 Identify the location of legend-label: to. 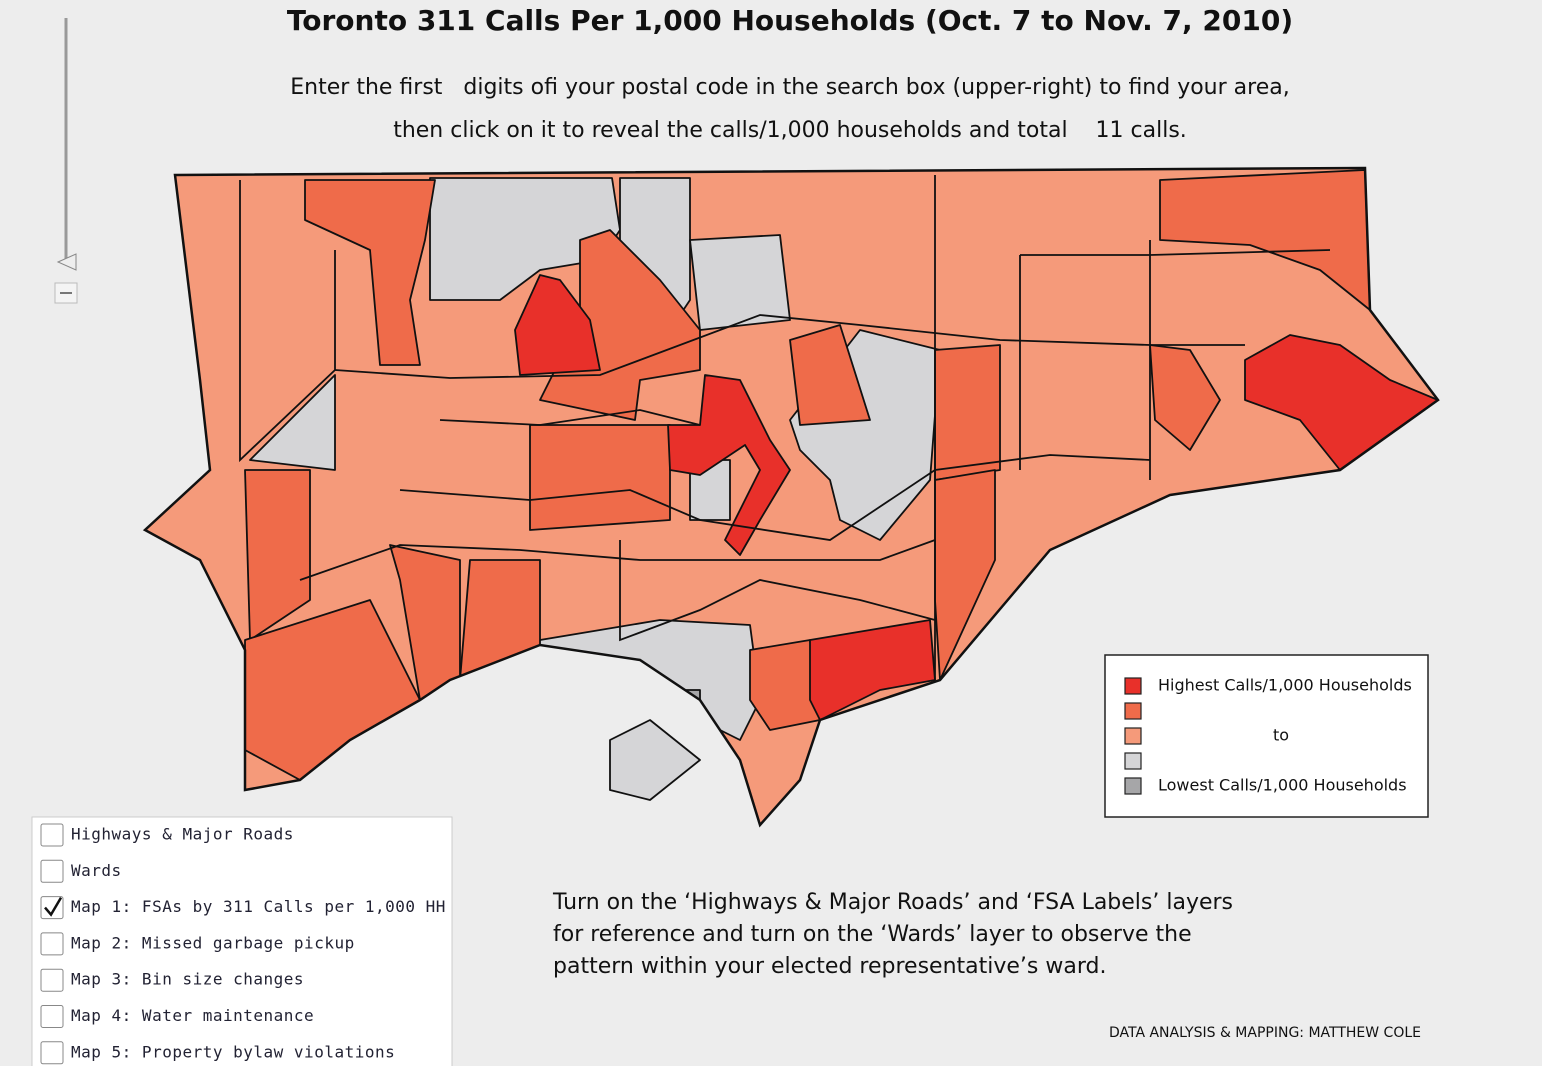
(1281, 735).